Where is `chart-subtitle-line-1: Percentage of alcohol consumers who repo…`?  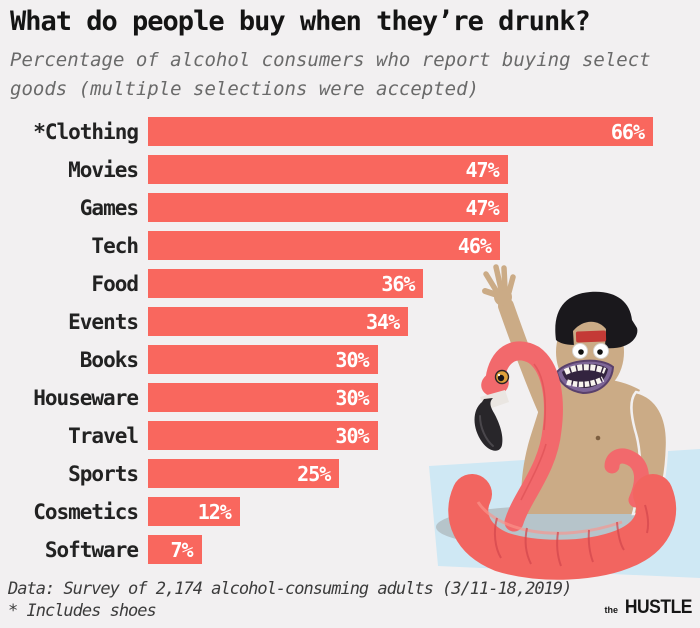 chart-subtitle-line-1: Percentage of alcohol consumers who repo… is located at coordinates (330, 60).